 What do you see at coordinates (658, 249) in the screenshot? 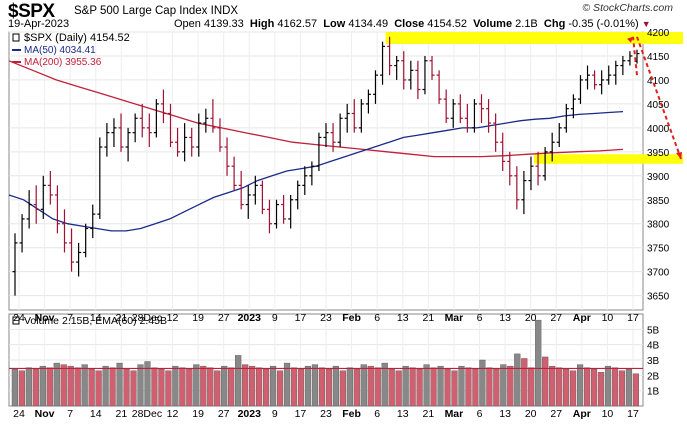
I see `price-tick-label: 3750` at bounding box center [658, 249].